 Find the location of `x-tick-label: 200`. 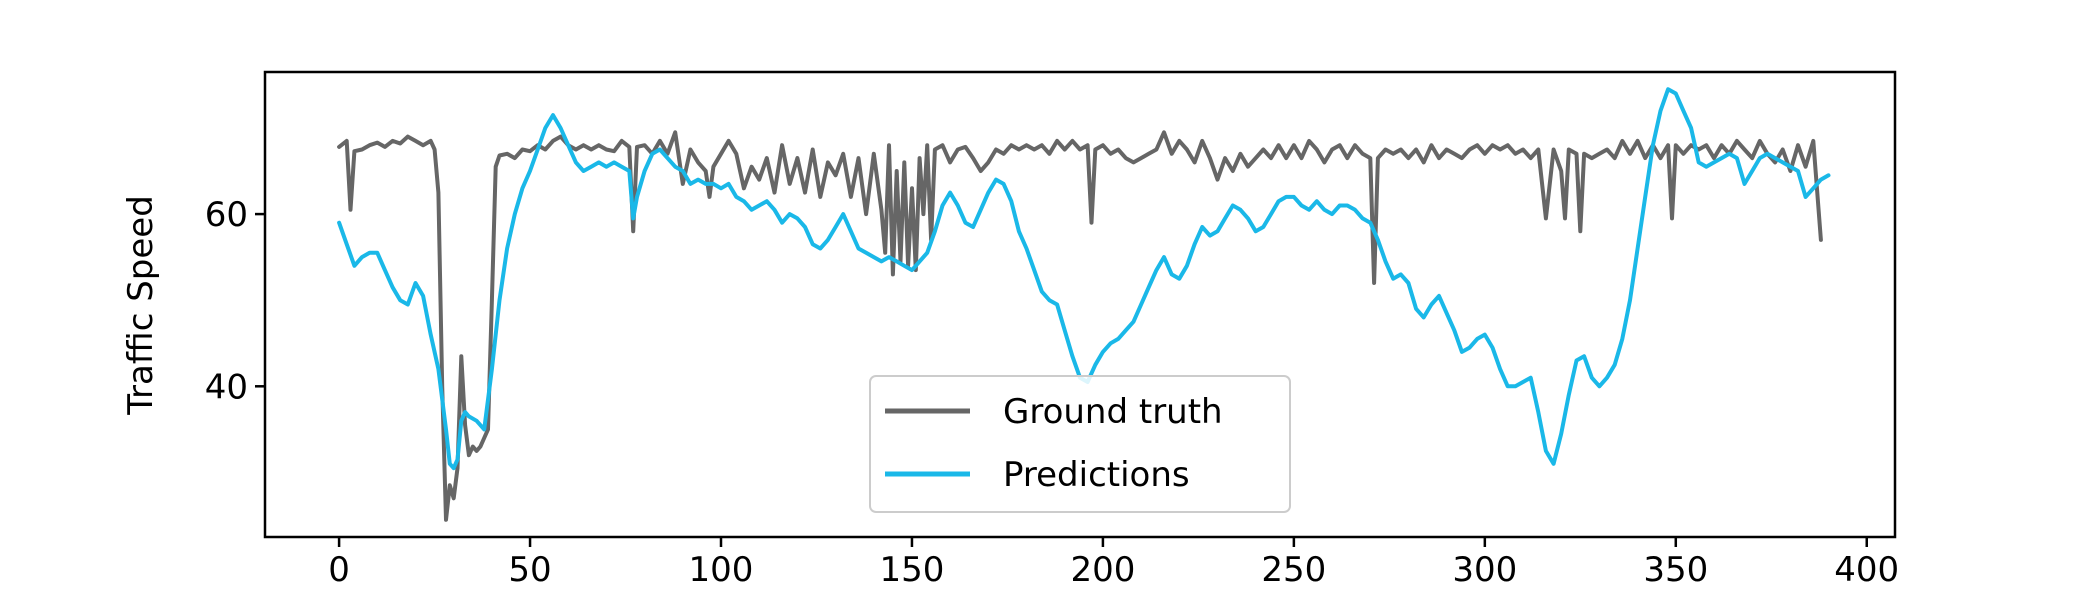

x-tick-label: 200 is located at coordinates (1102, 570).